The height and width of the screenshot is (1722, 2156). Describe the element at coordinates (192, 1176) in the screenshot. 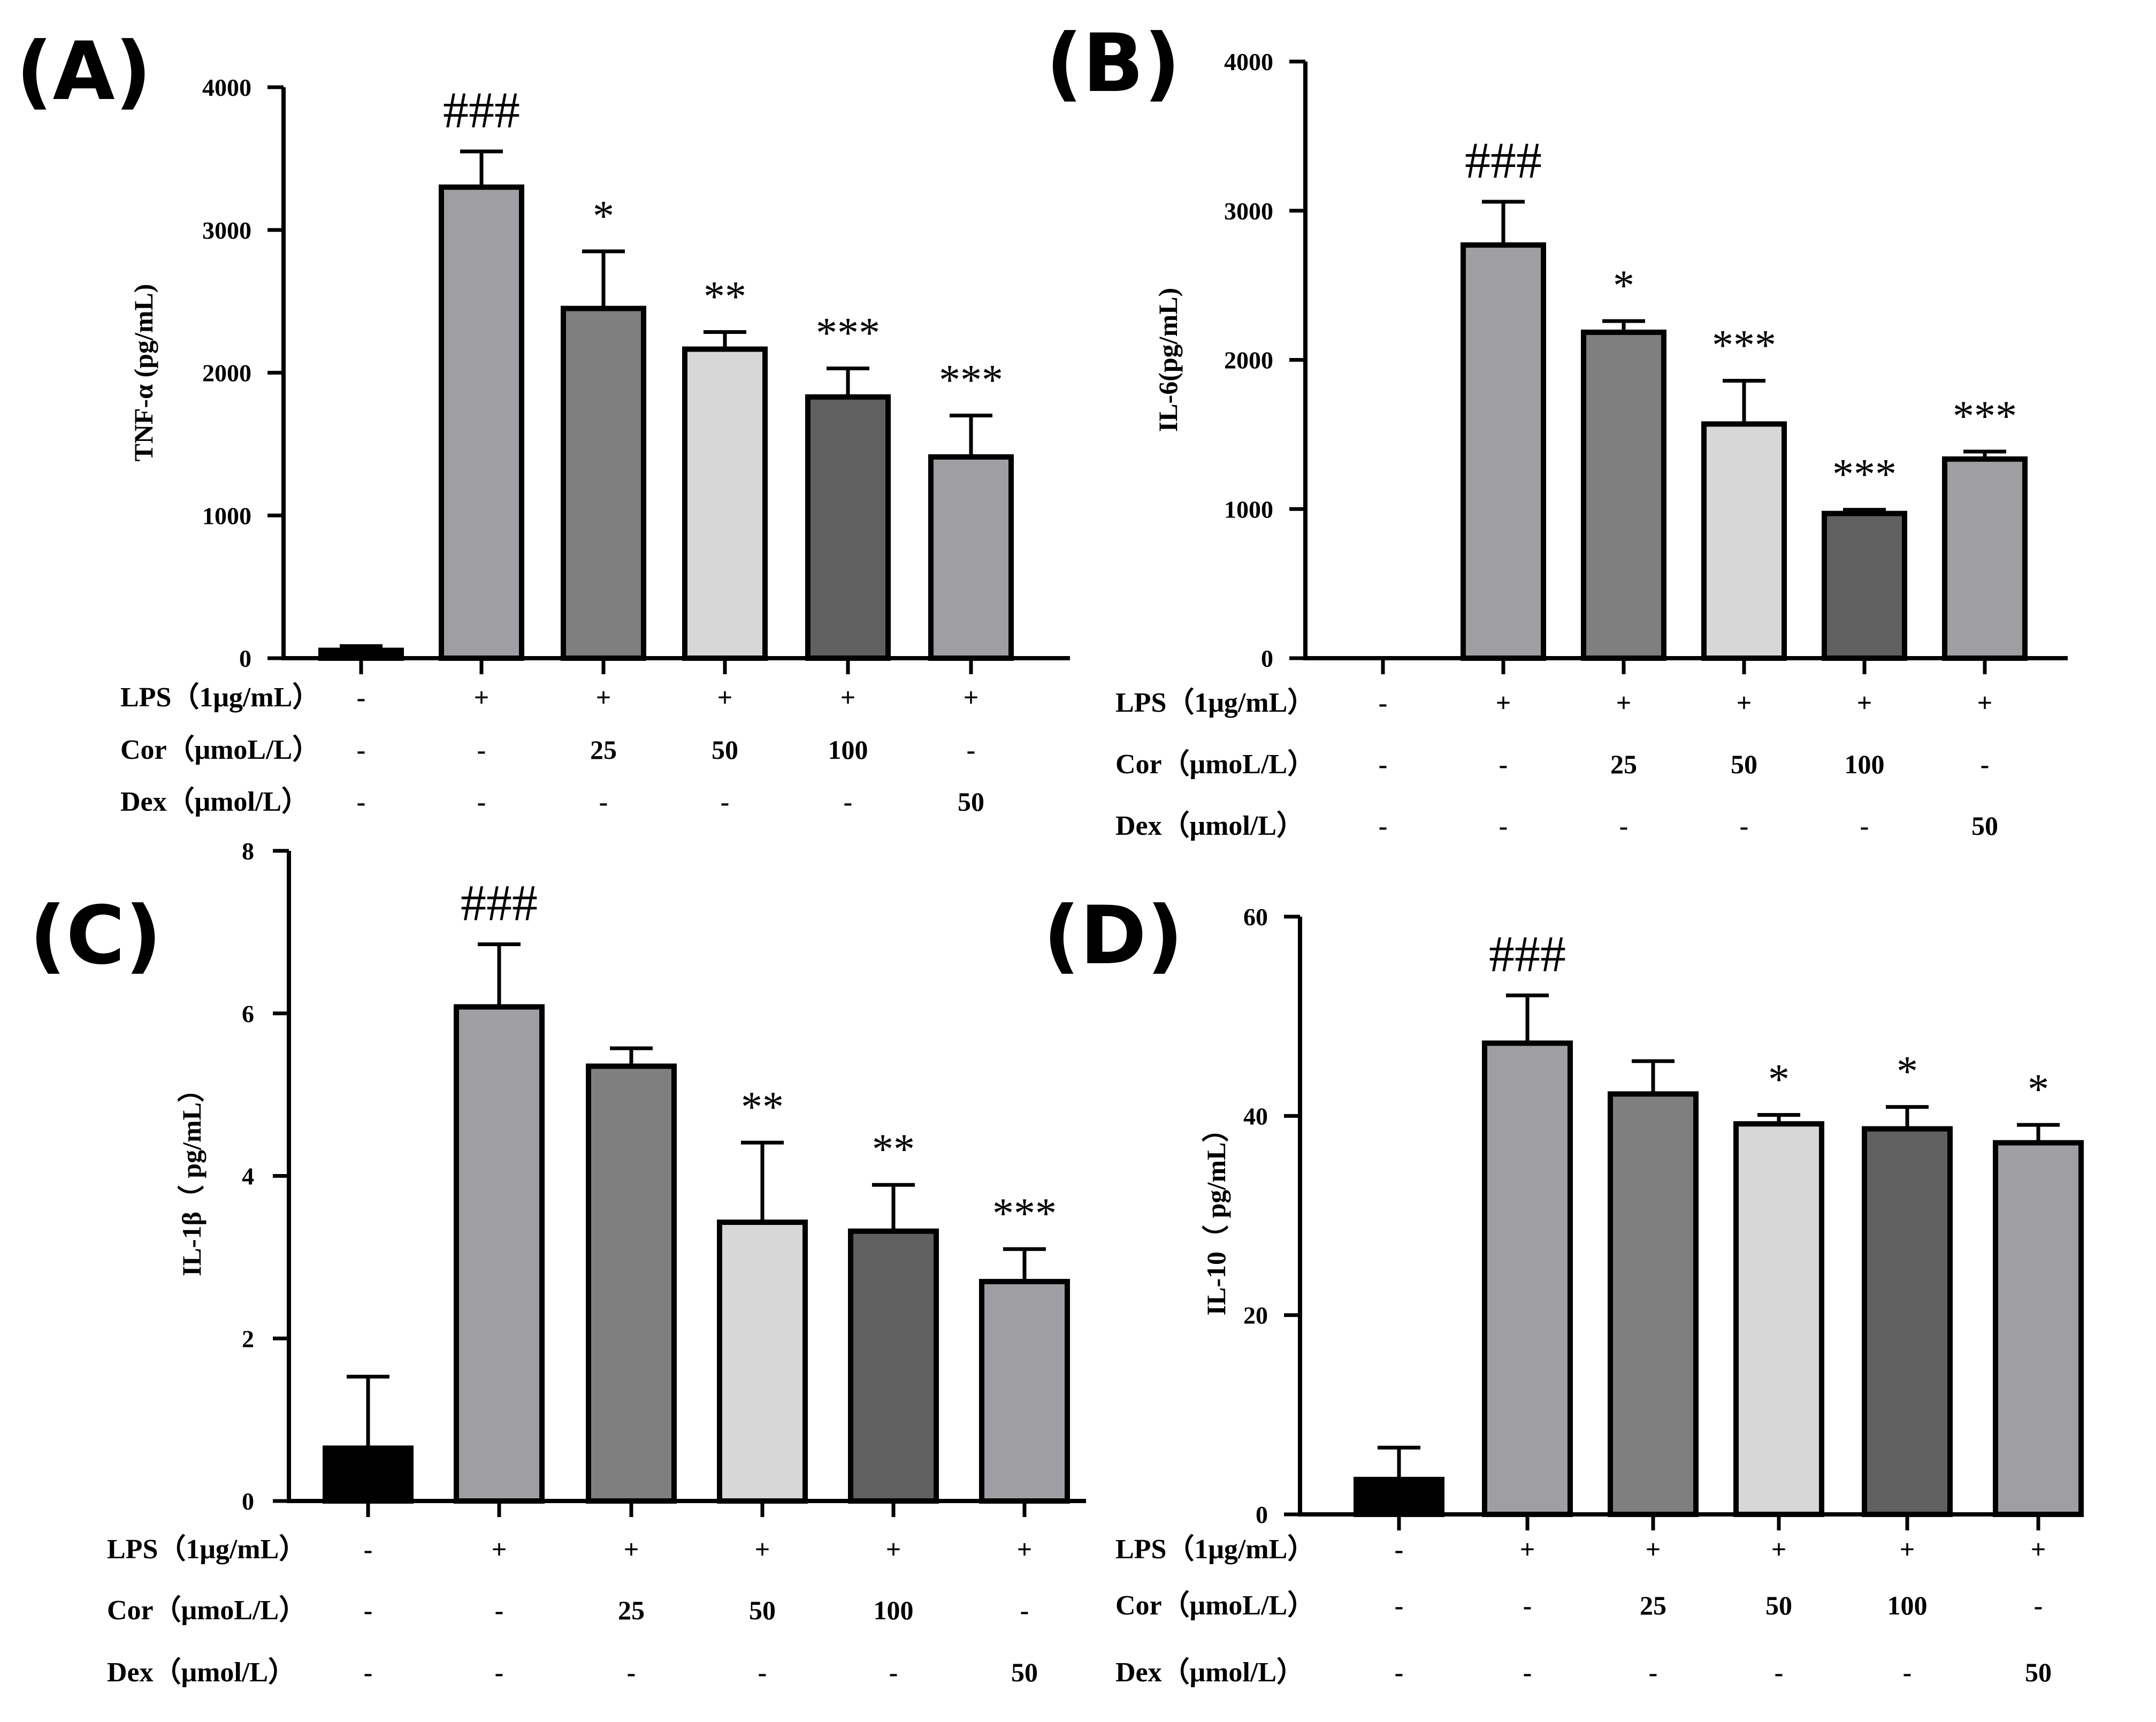

I see `y-axis-label: IL-1β（ pg/mL）` at that location.